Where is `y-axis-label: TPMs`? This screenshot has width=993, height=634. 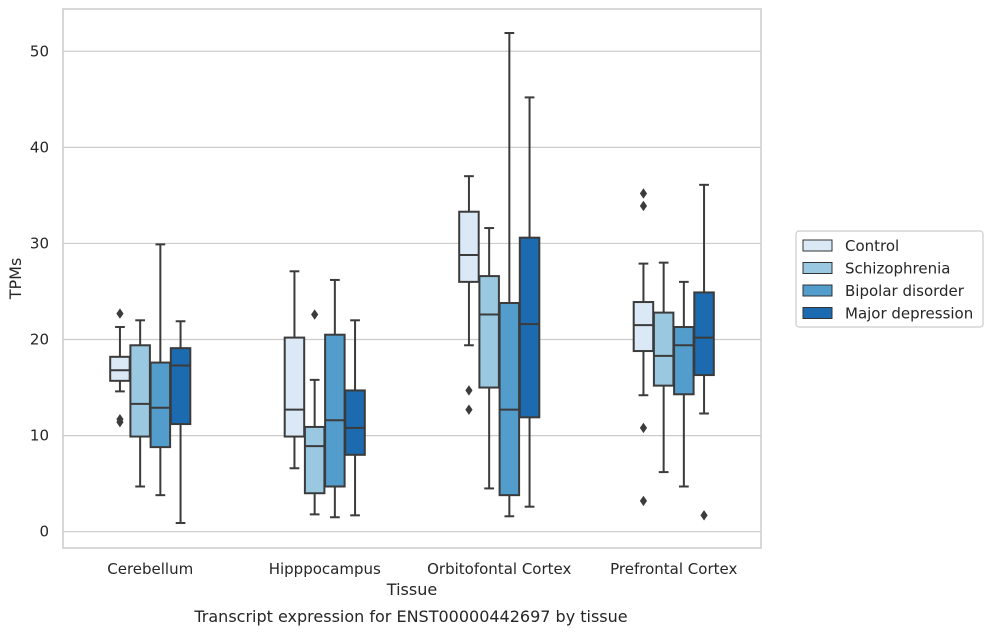 y-axis-label: TPMs is located at coordinates (15, 279).